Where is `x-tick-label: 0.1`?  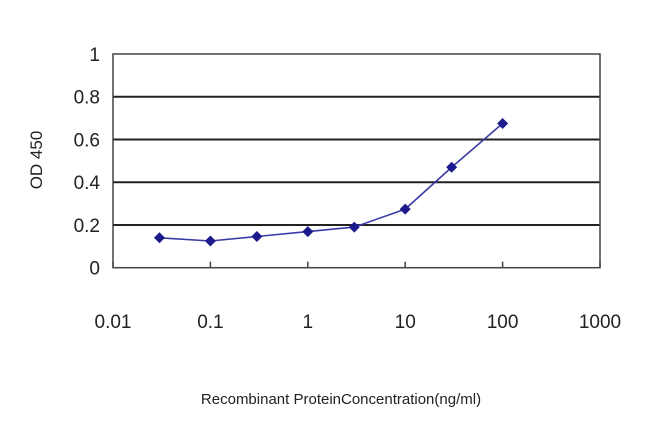
x-tick-label: 0.1 is located at coordinates (210, 322).